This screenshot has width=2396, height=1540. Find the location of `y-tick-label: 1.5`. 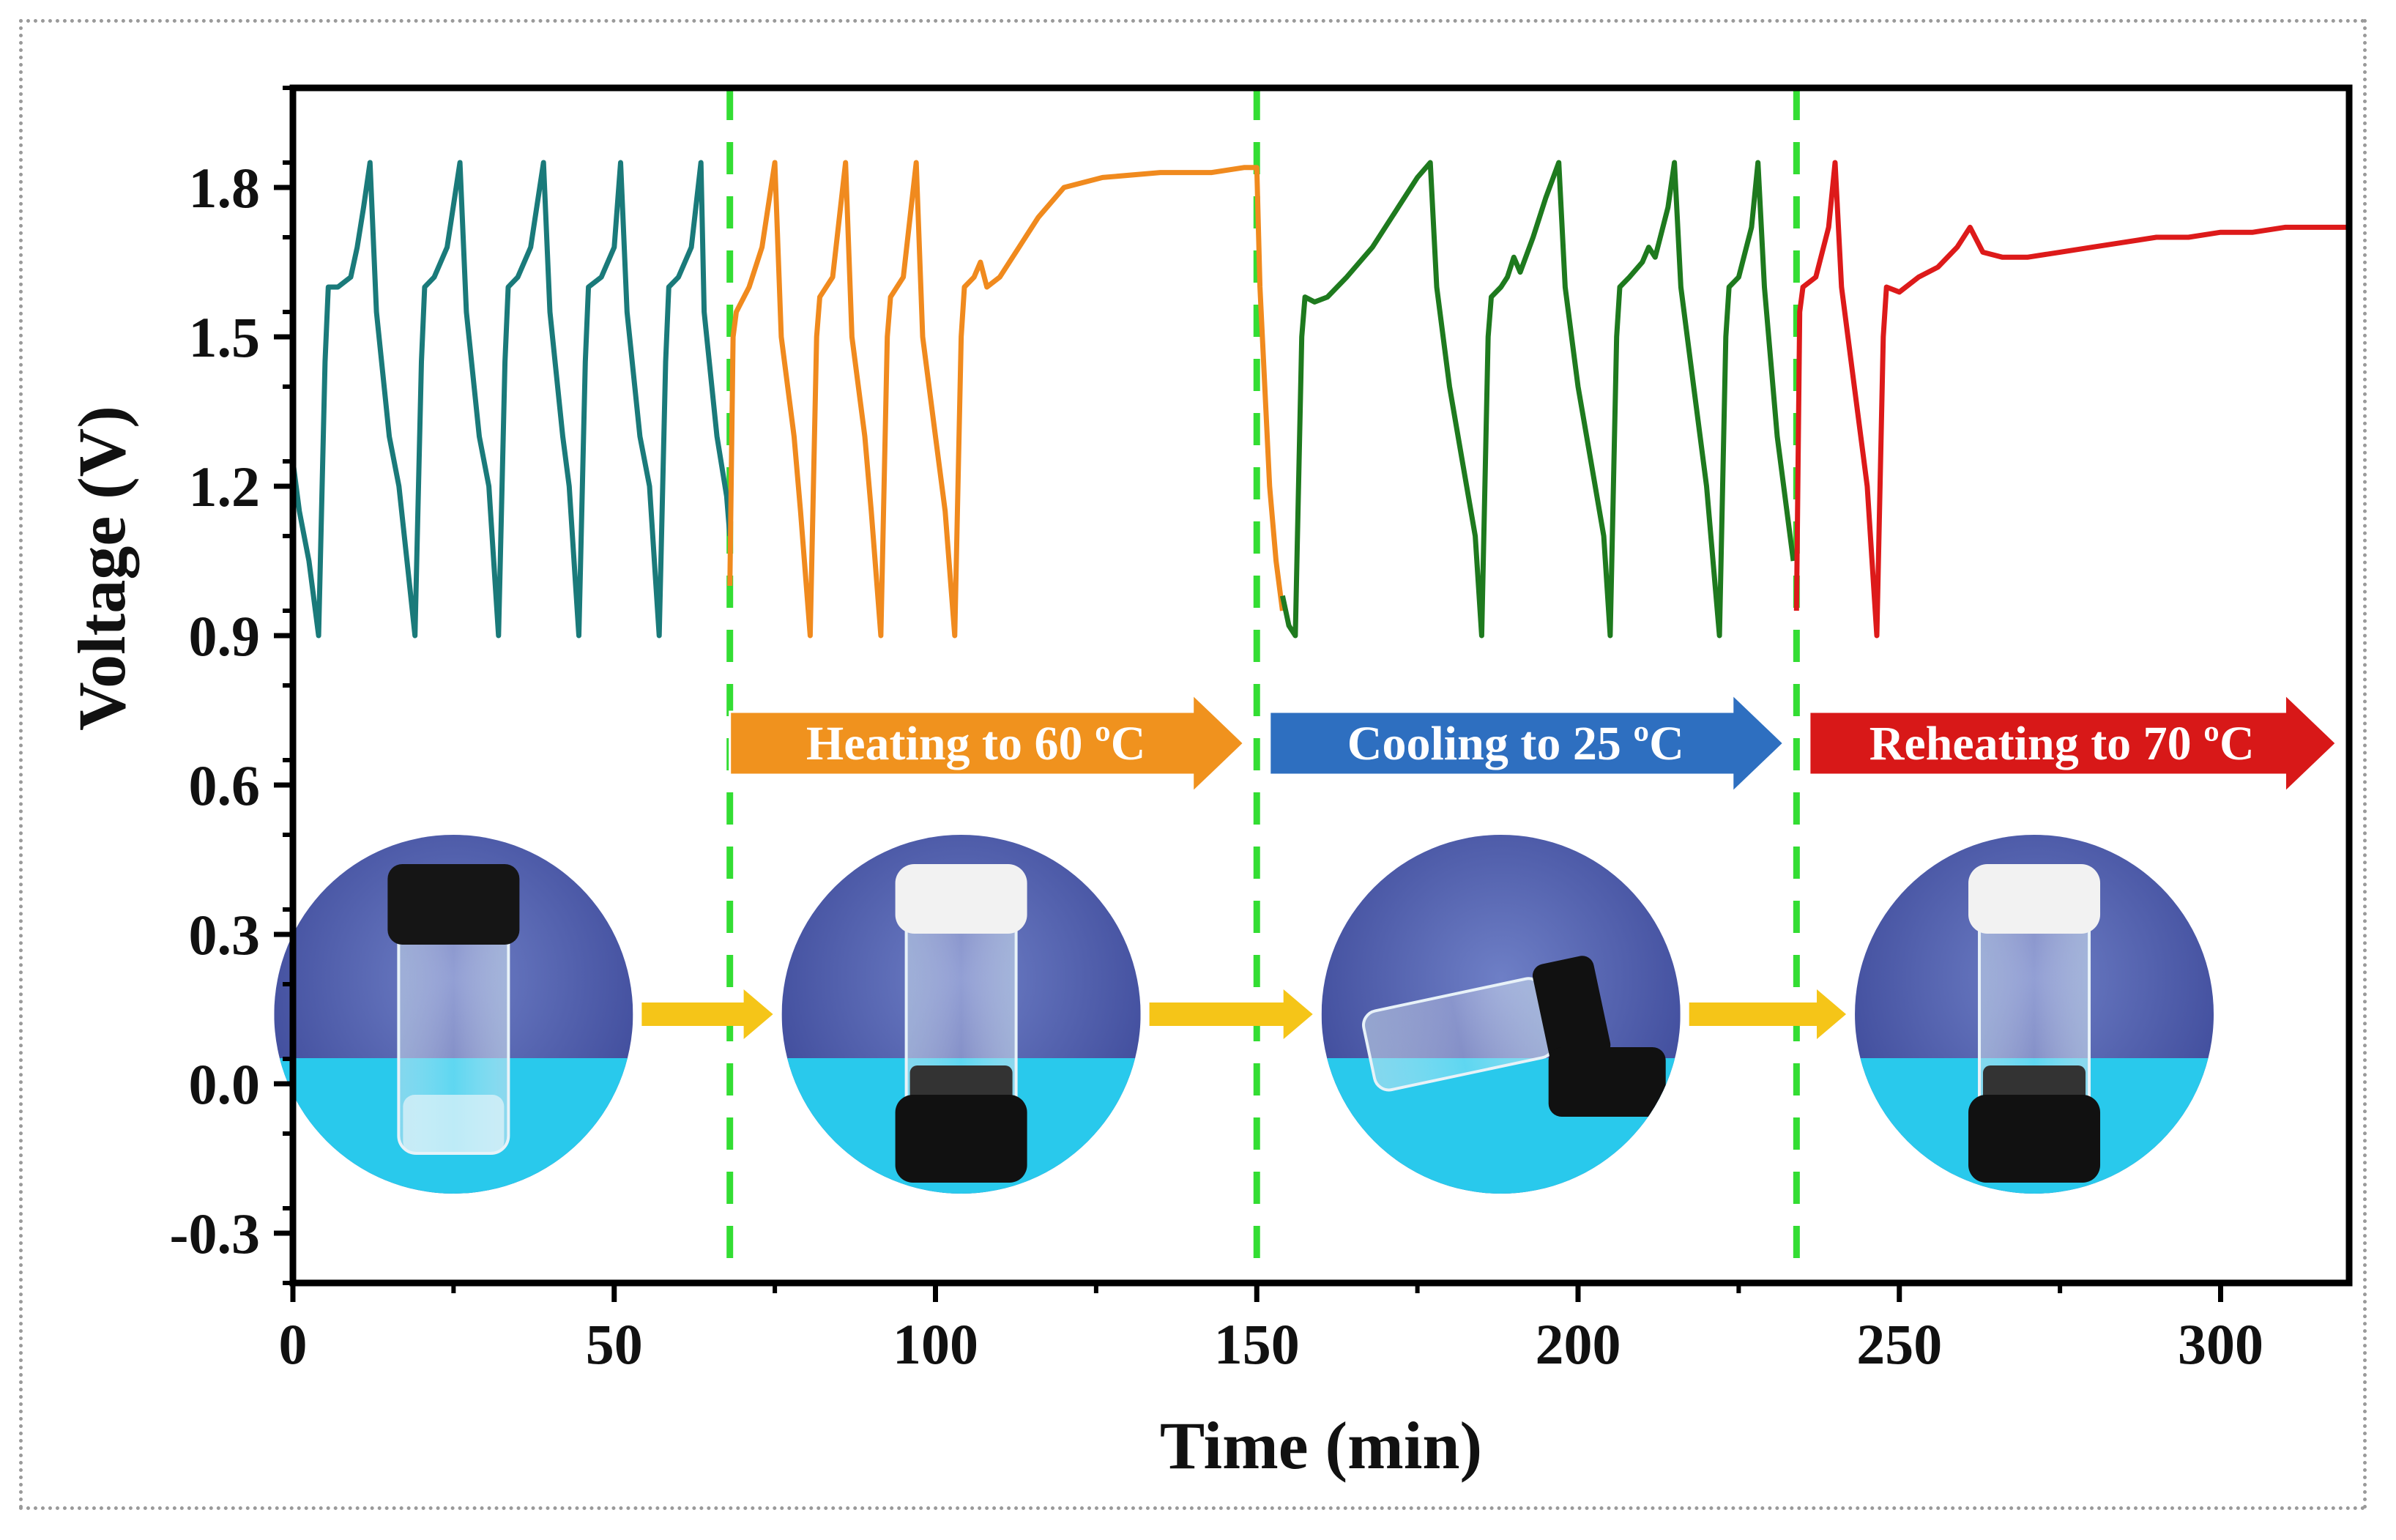

y-tick-label: 1.5 is located at coordinates (225, 337).